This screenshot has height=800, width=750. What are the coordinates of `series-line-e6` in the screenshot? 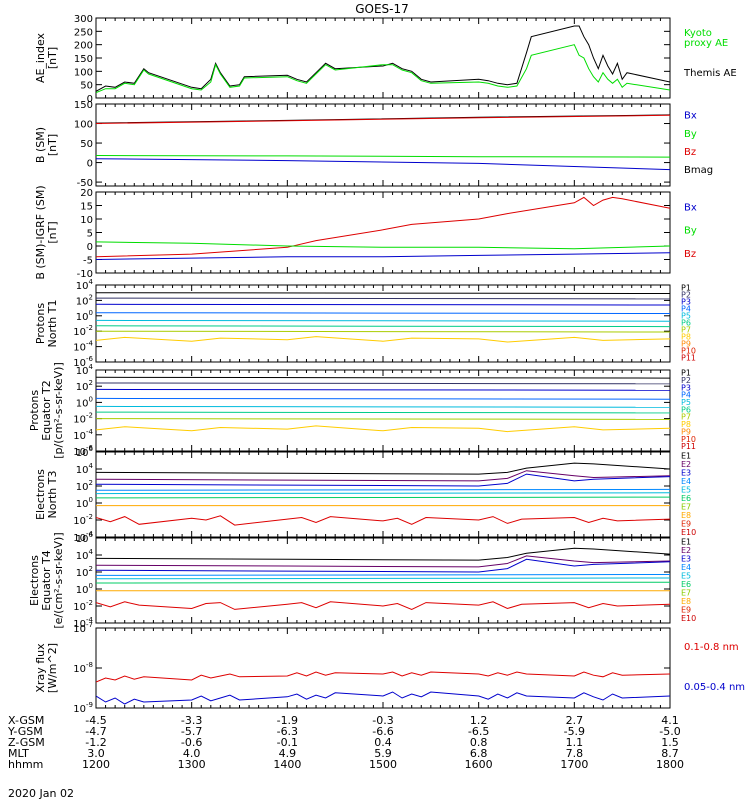 It's located at (383, 497).